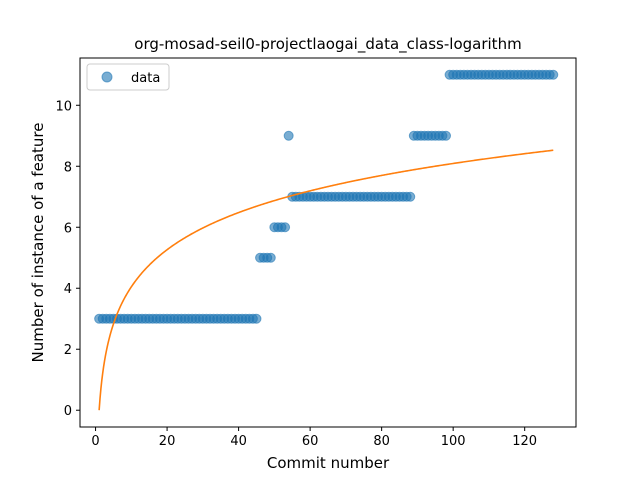 The height and width of the screenshot is (480, 640). Describe the element at coordinates (68, 411) in the screenshot. I see `y-tick-label: 0` at that location.